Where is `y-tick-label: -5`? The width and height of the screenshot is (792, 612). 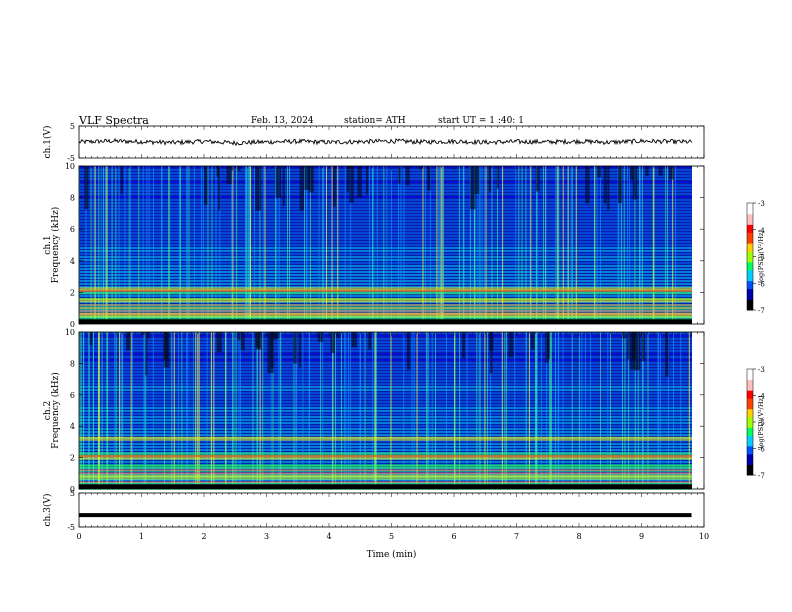
y-tick-label: -5 is located at coordinates (71, 158).